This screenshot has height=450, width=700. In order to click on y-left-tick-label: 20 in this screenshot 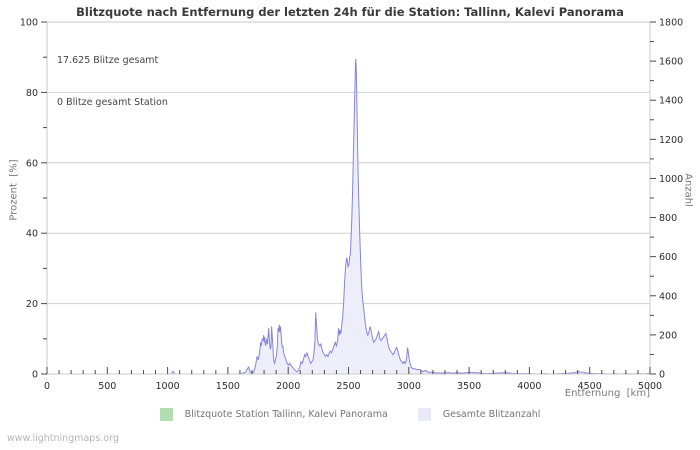, I will do `click(32, 304)`.